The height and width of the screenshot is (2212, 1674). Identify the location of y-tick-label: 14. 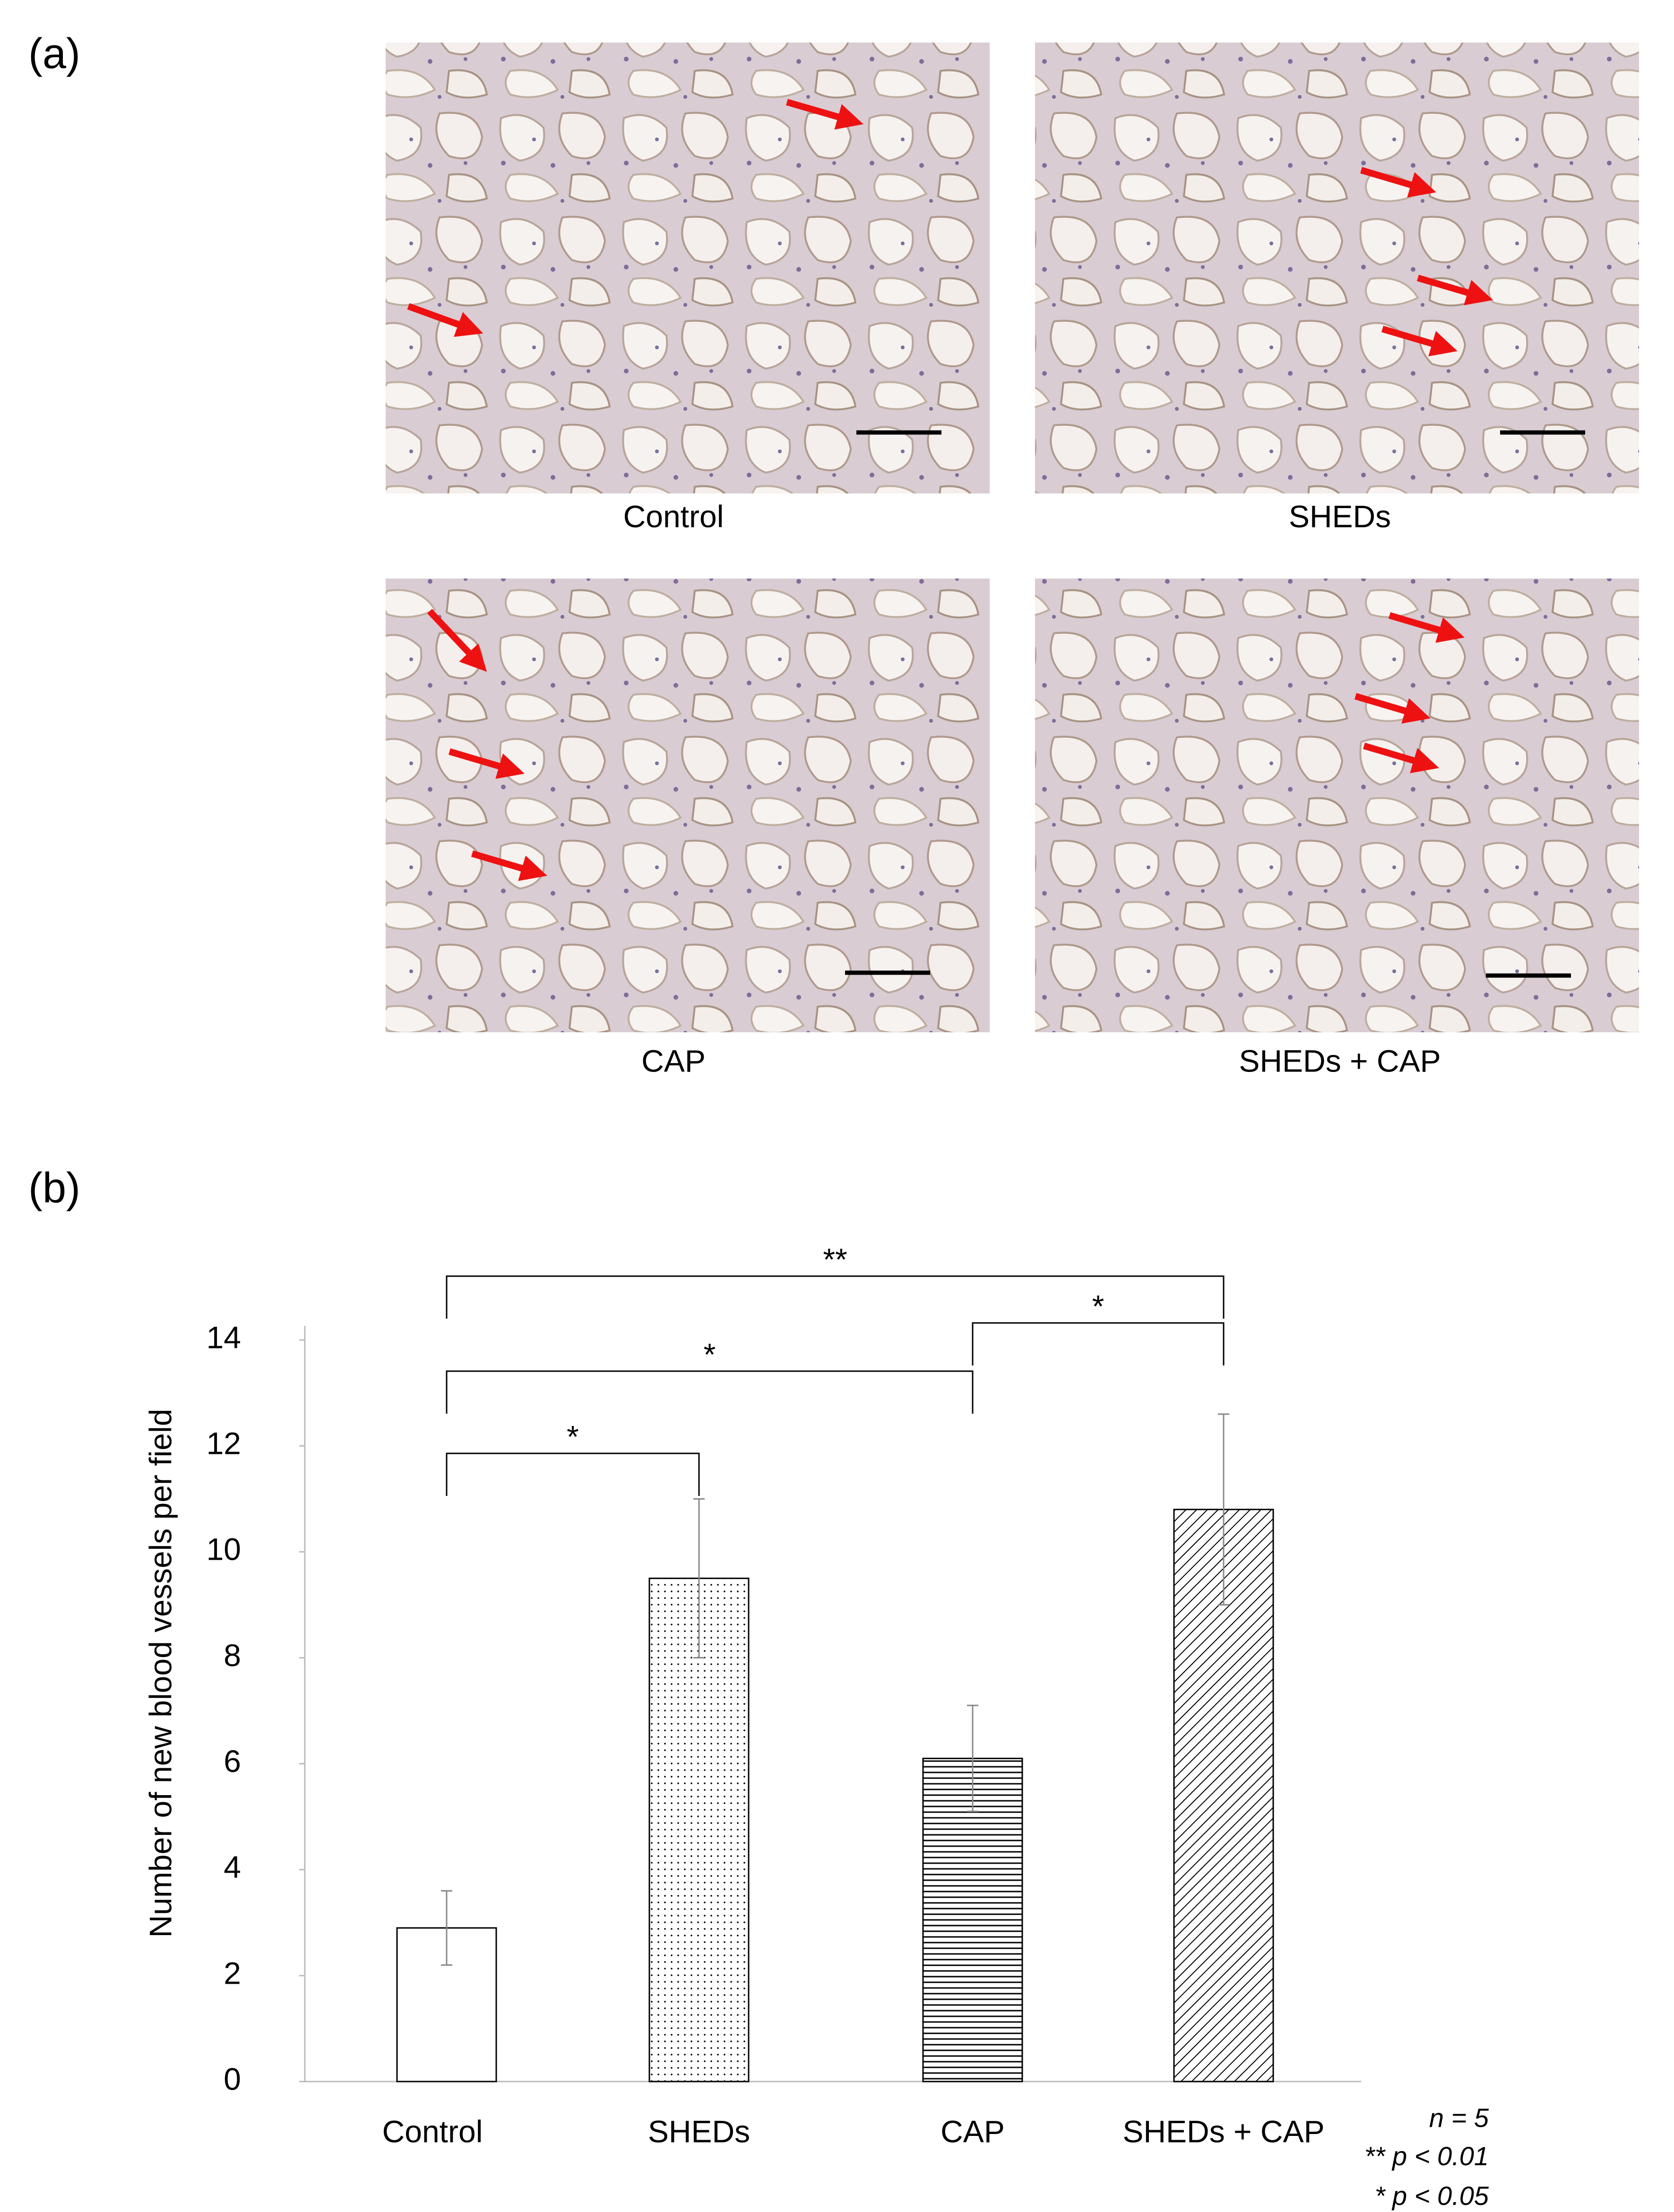
(224, 1337).